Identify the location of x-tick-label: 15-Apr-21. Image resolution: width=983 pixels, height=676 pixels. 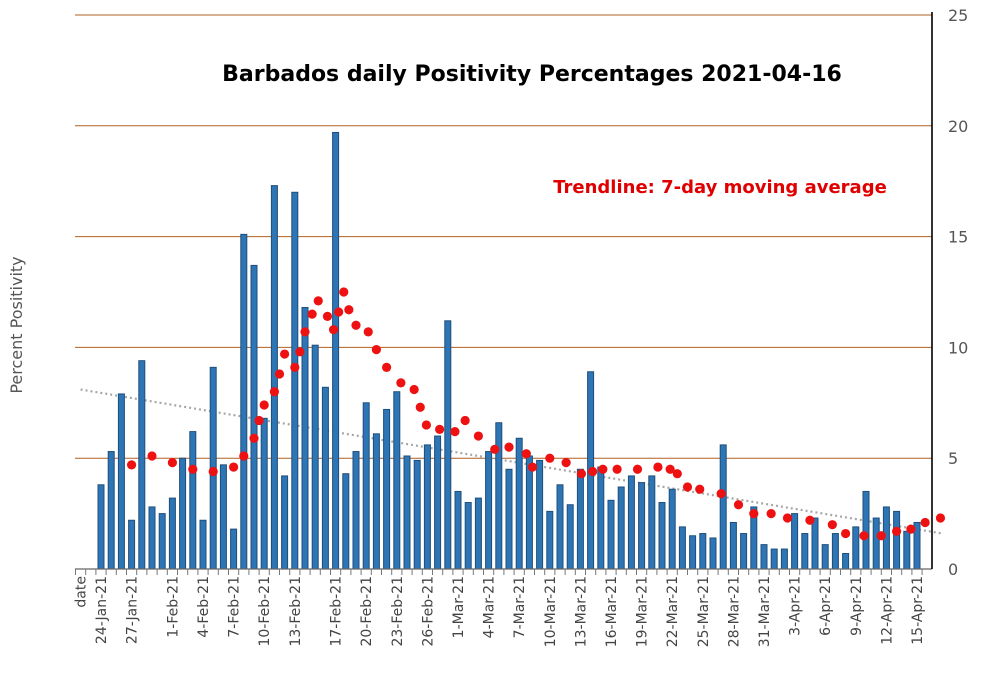
(918, 610).